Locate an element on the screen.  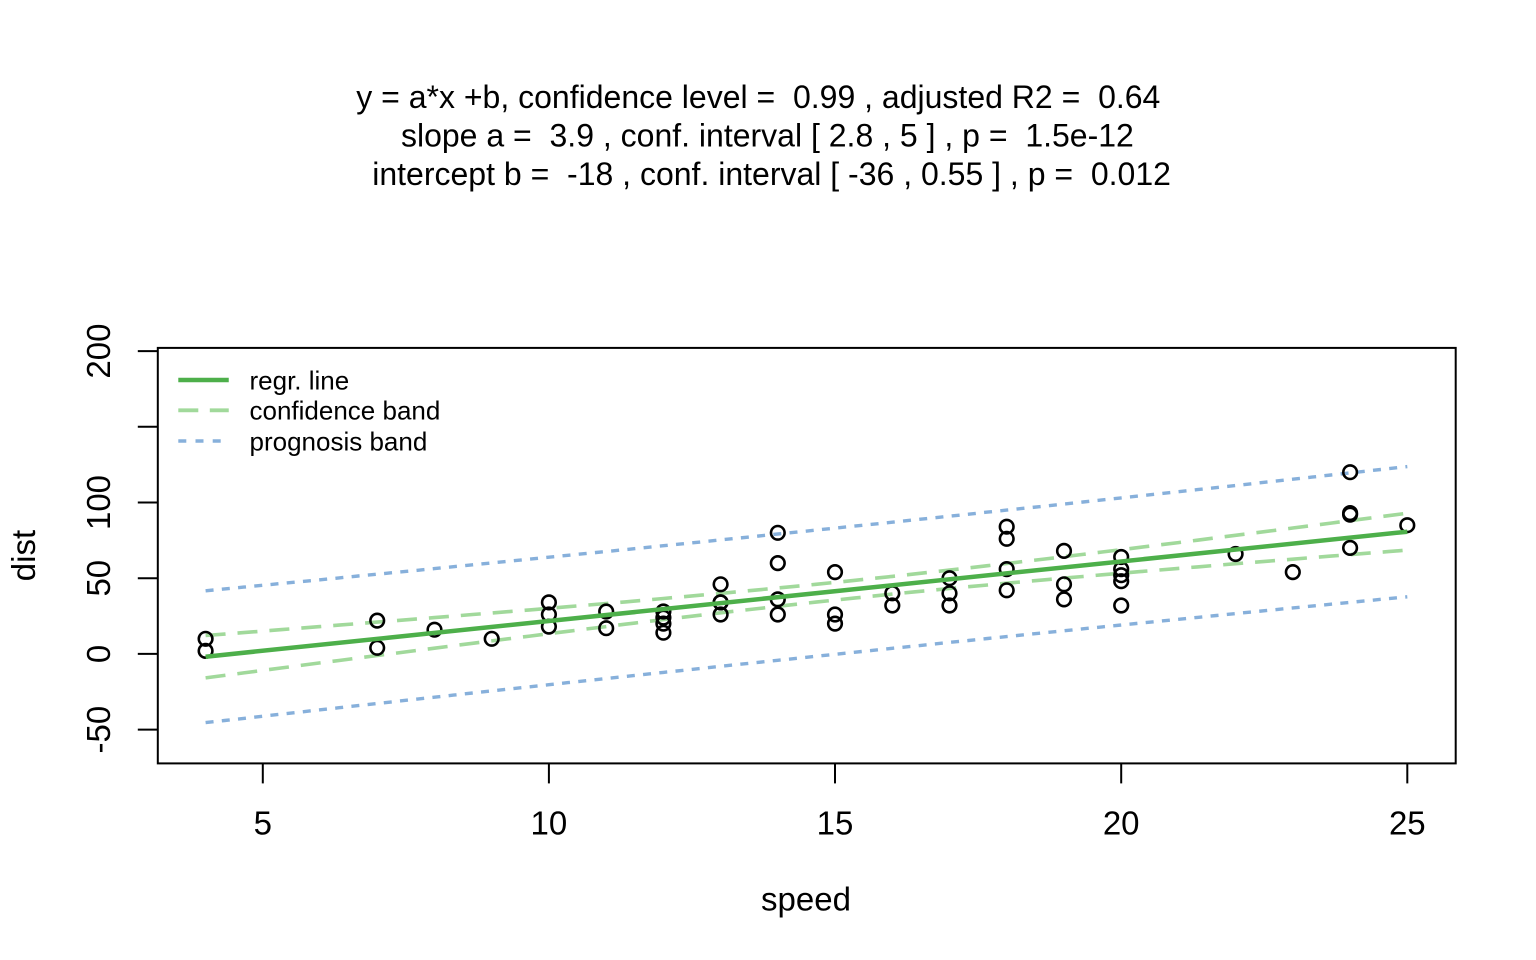
svg-text: 5 is located at coordinates (263, 823).